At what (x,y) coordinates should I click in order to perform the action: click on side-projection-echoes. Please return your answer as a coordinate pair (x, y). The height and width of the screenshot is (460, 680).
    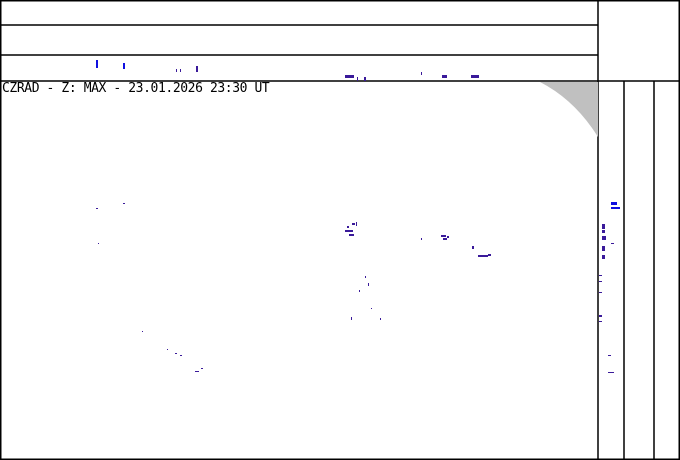
    Looking at the image, I should click on (609, 287).